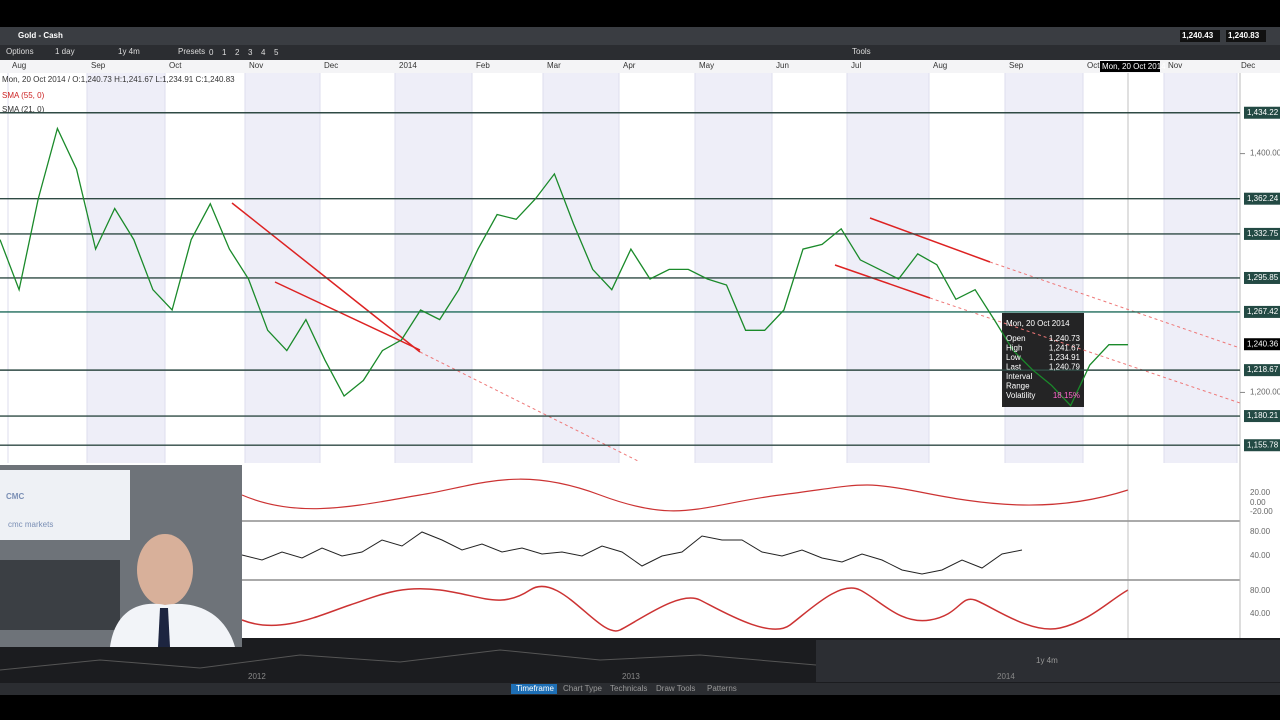 The image size is (1280, 720). I want to click on indicator-legend: SMA (55, 0), so click(23, 95).